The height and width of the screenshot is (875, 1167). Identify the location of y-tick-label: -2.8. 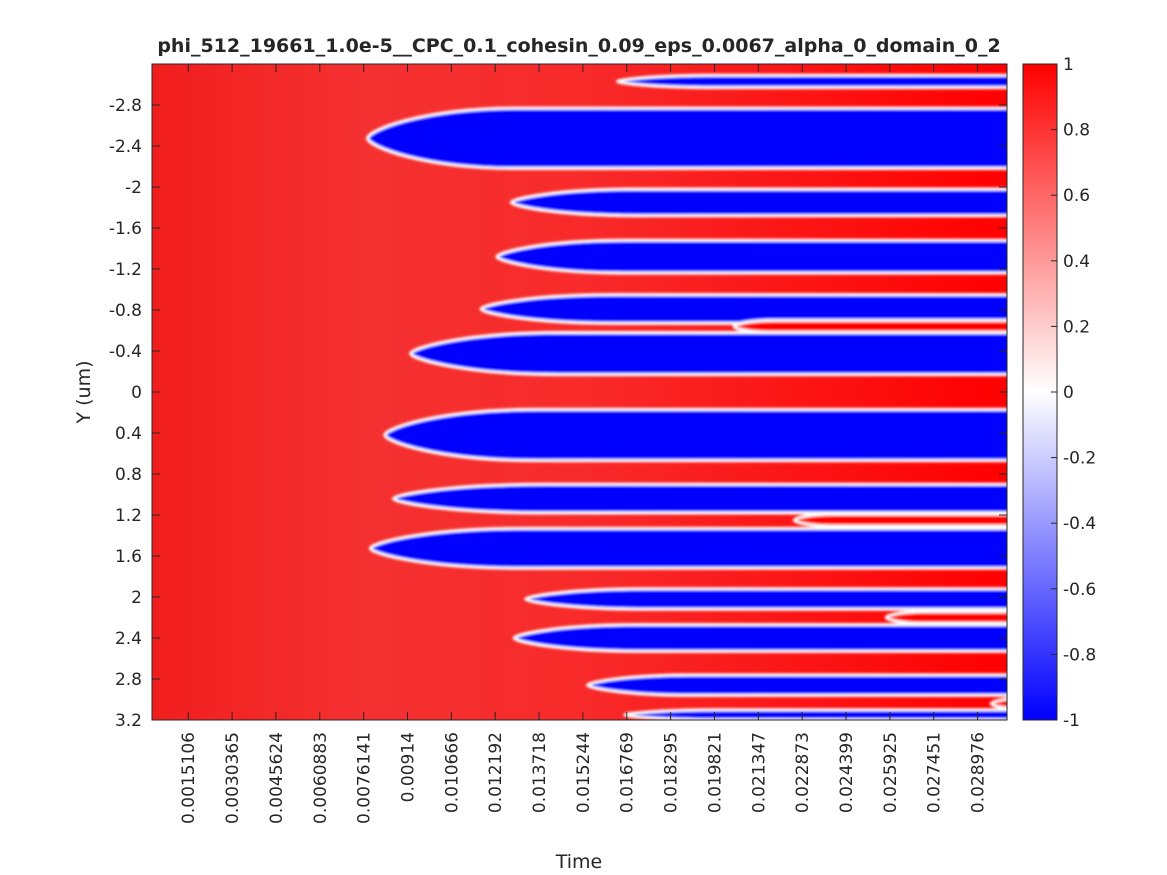
(125, 106).